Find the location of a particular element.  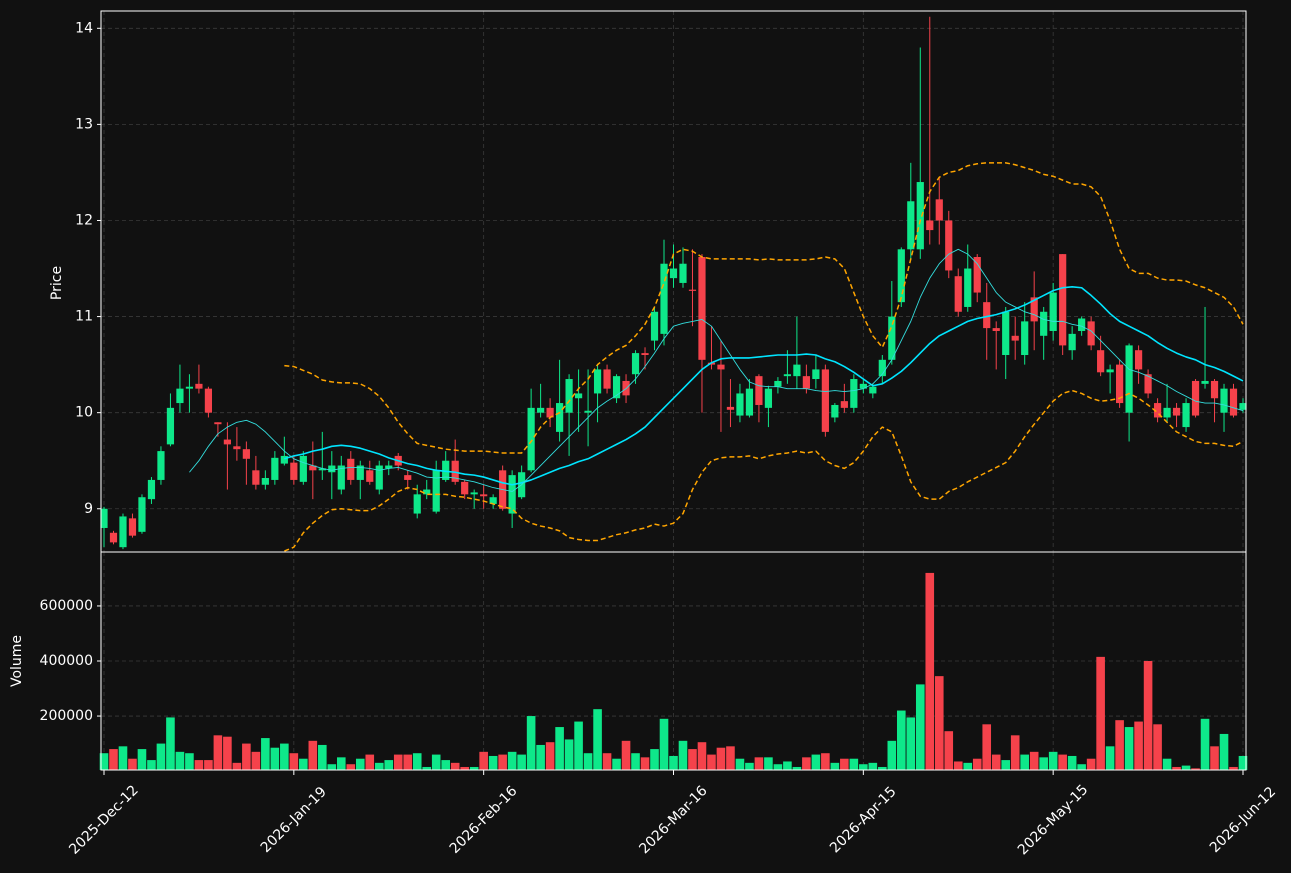

overlay-line is located at coordinates (764, 470).